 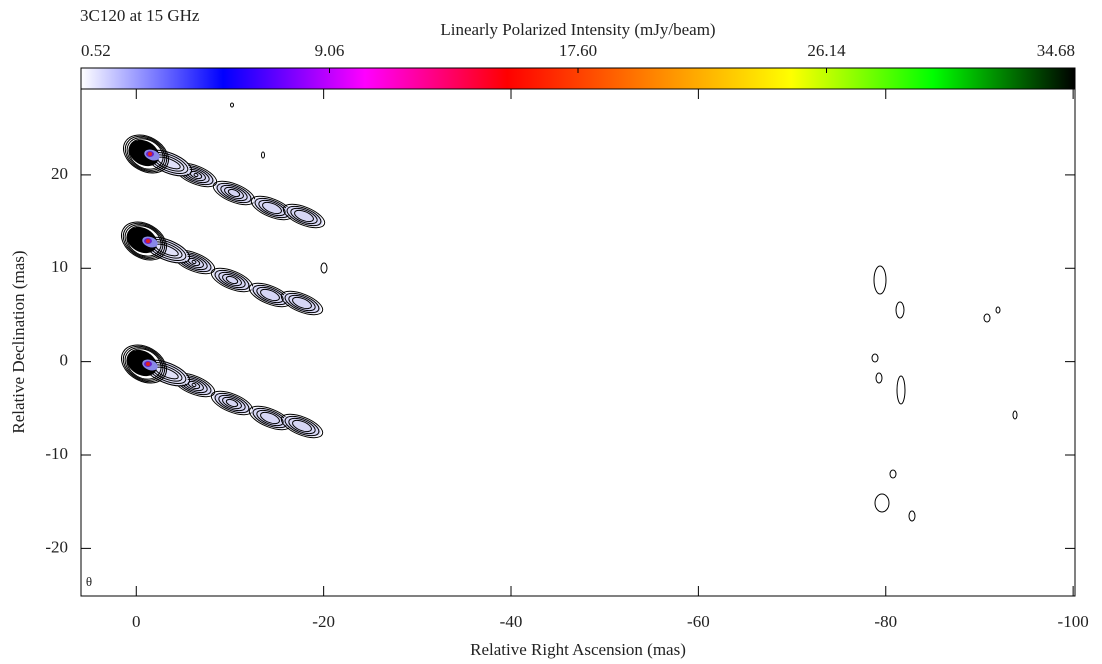 What do you see at coordinates (89, 581) in the screenshot?
I see `beam-label: θ` at bounding box center [89, 581].